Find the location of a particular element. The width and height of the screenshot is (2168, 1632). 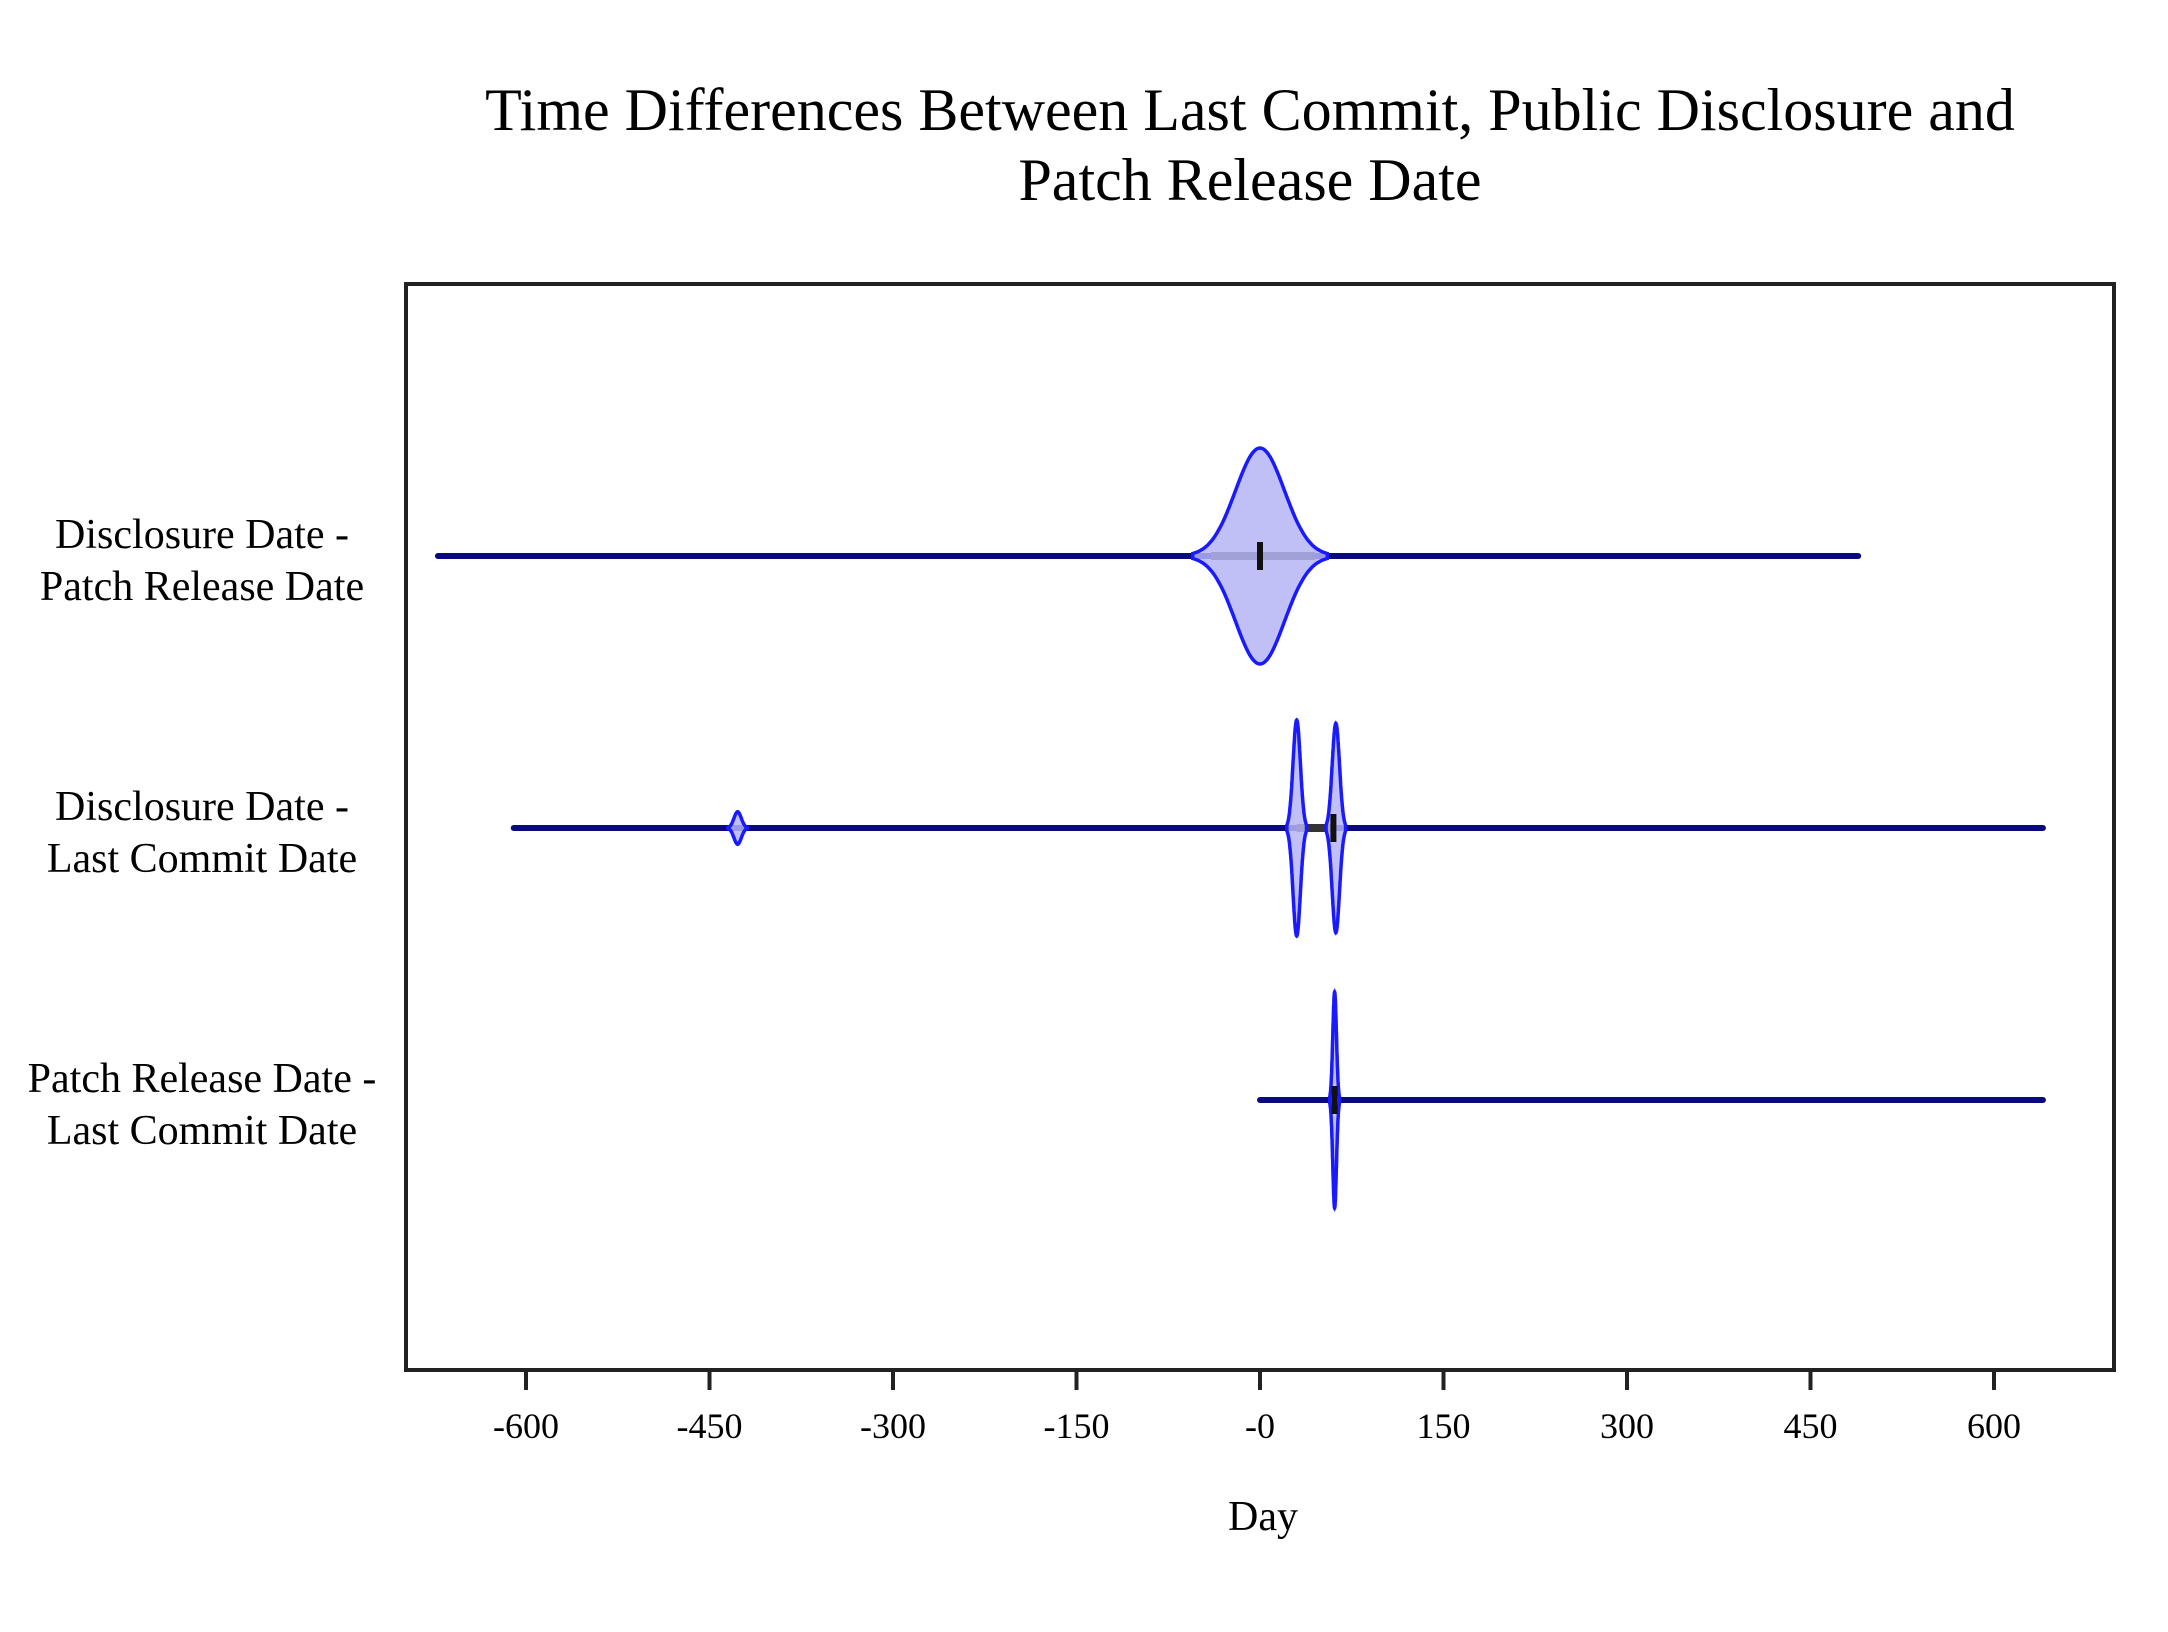

chart-title-line: Patch Release Date is located at coordinates (1249, 180).